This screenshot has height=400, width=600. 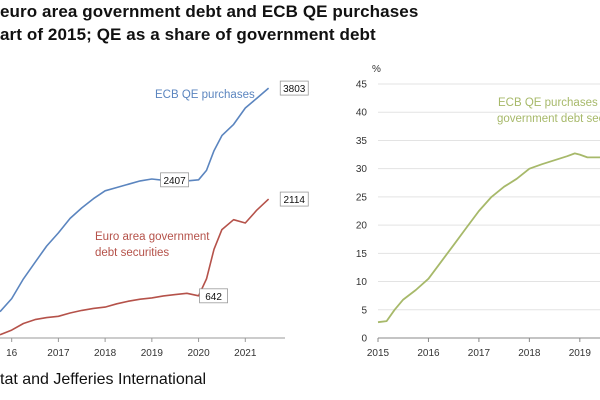 I want to click on left-x-tick-label: 2019, so click(x=152, y=353).